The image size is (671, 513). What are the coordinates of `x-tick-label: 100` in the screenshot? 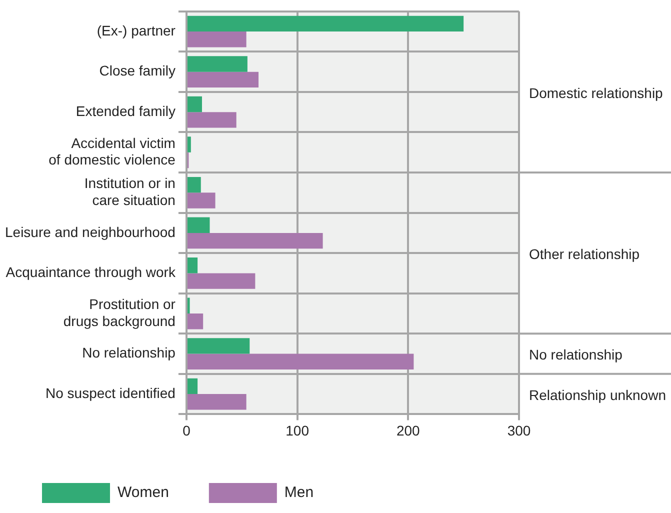 It's located at (298, 430).